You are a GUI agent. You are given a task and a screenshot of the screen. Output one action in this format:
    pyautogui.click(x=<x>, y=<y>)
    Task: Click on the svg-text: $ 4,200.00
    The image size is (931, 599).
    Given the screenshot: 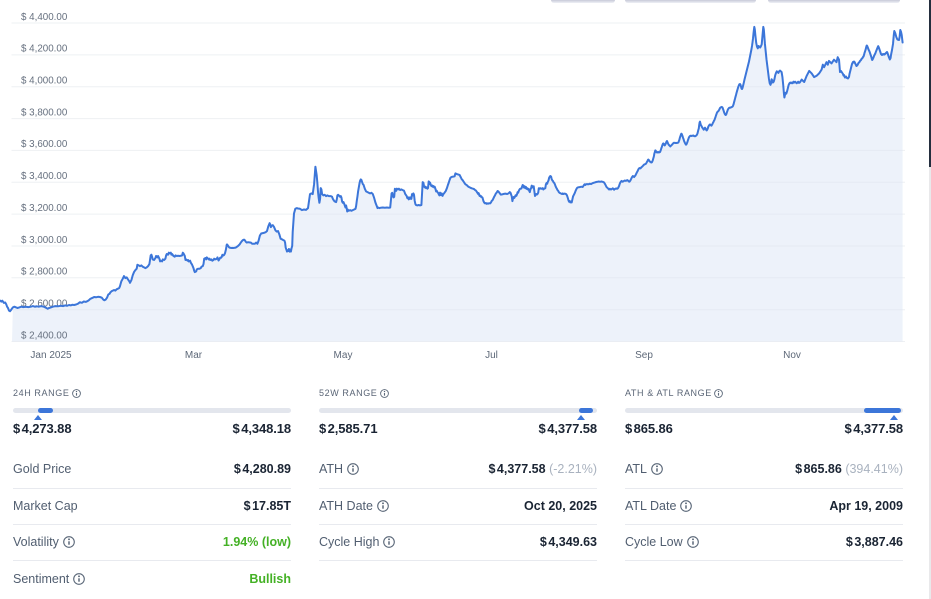 What is the action you would take?
    pyautogui.click(x=44, y=49)
    